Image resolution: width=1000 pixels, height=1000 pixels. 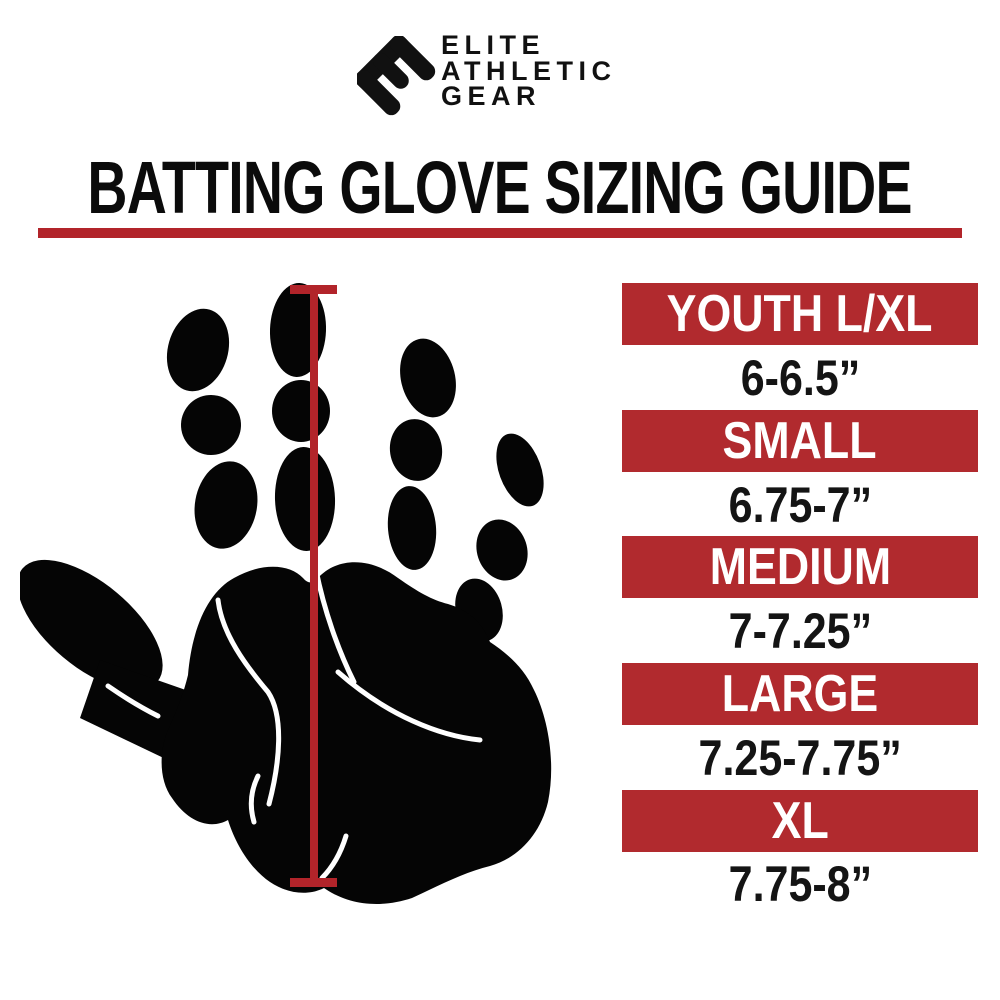 I want to click on page-title: BATTING GLOVE SIZING GUIDE, so click(x=500, y=187).